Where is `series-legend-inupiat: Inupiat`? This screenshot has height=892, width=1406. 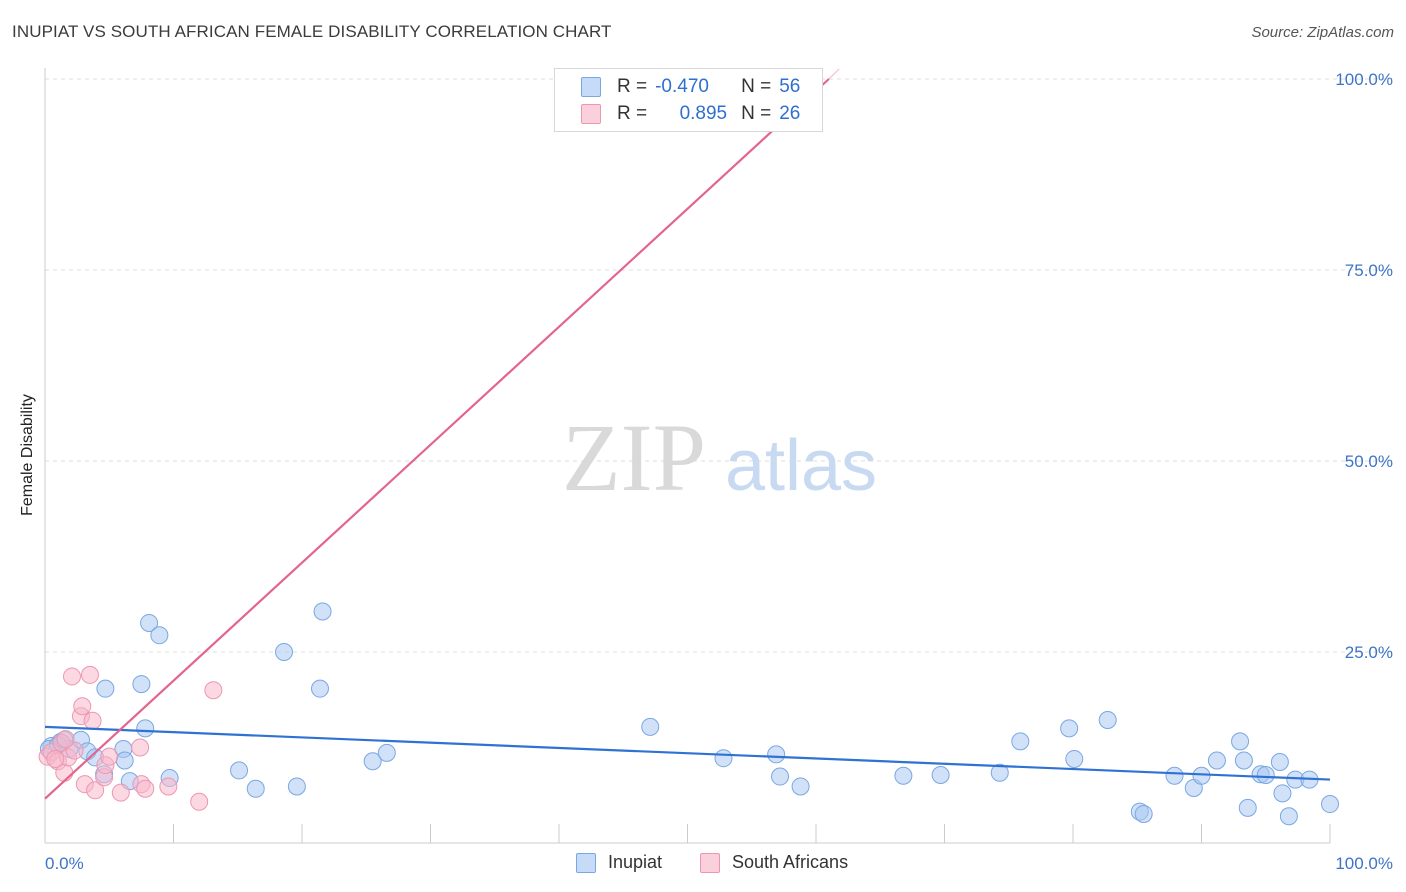
series-legend-inupiat: Inupiat is located at coordinates (619, 862).